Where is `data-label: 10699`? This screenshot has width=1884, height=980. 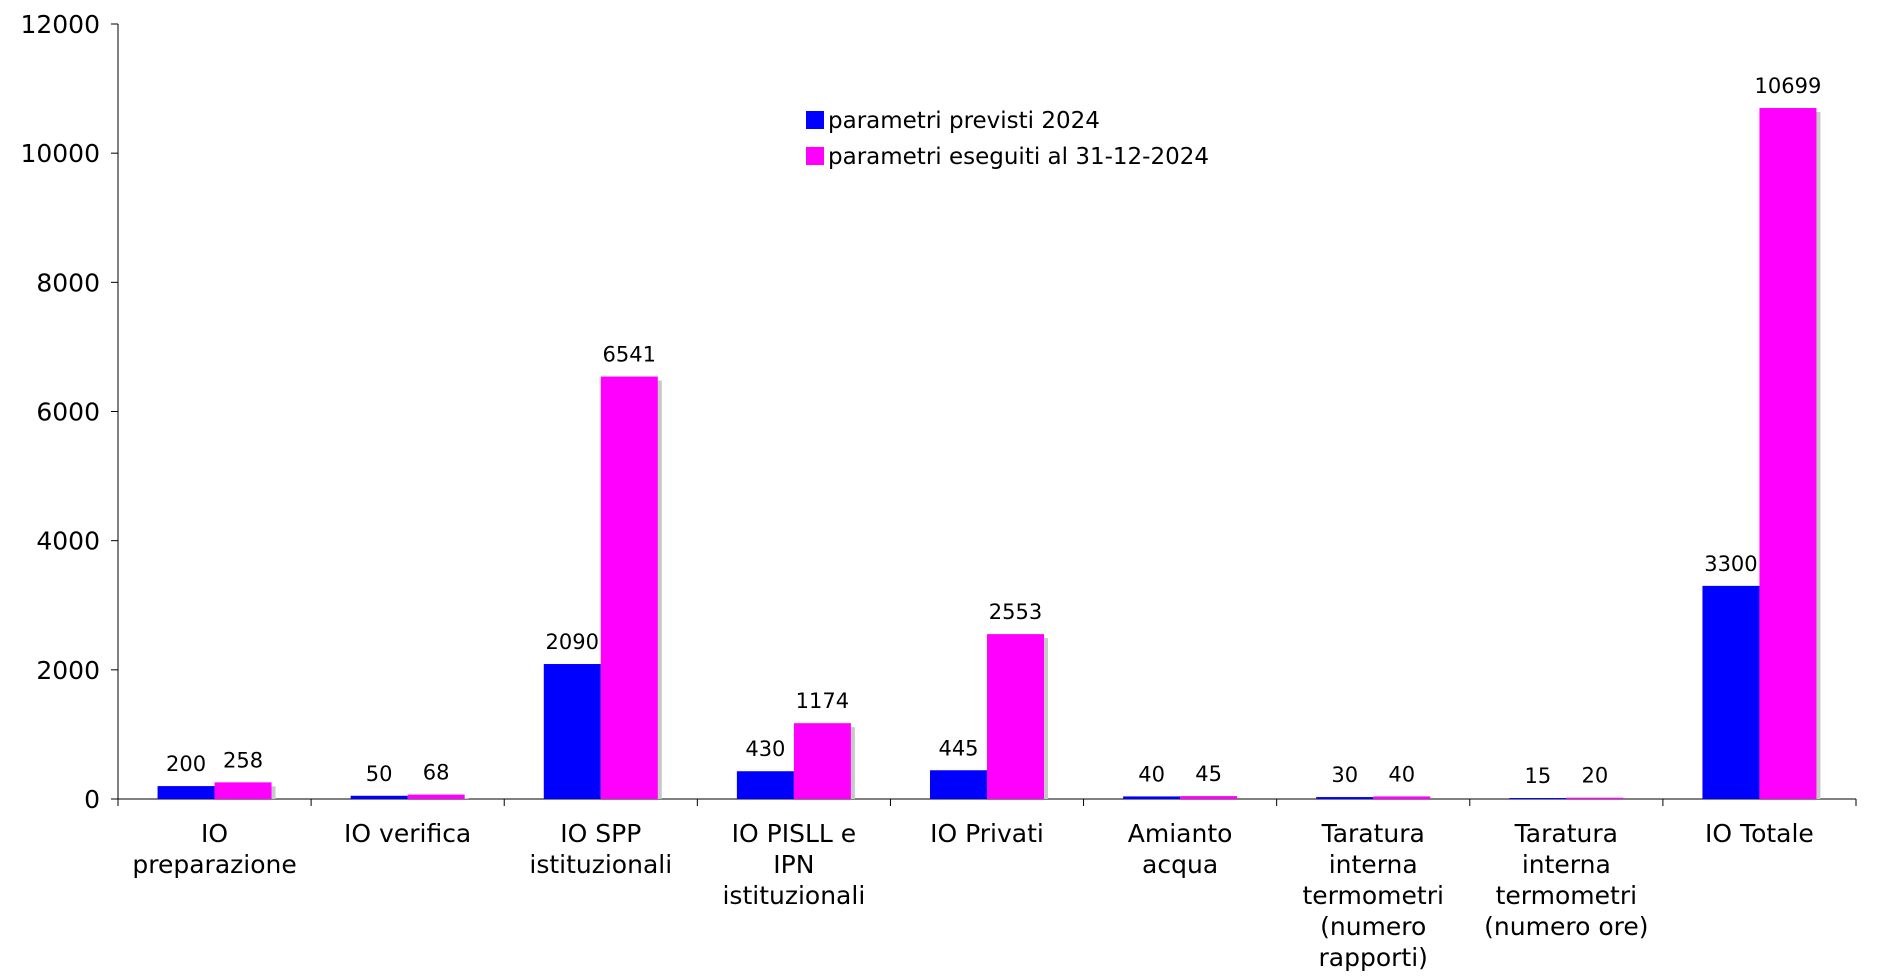 data-label: 10699 is located at coordinates (1788, 86).